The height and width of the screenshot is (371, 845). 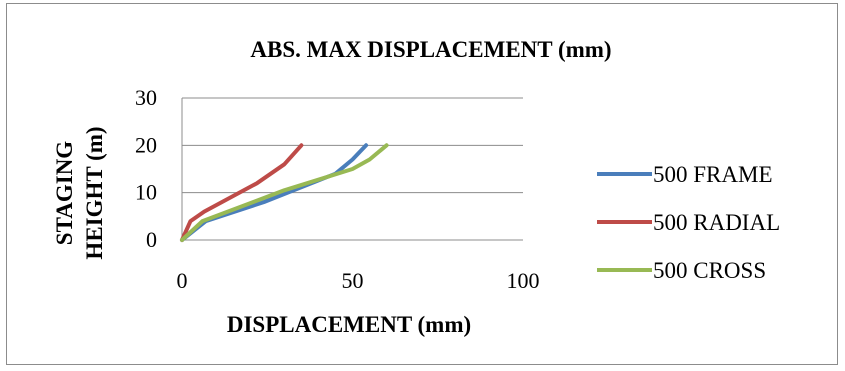 I want to click on y-tick-label: 20, so click(x=146, y=144).